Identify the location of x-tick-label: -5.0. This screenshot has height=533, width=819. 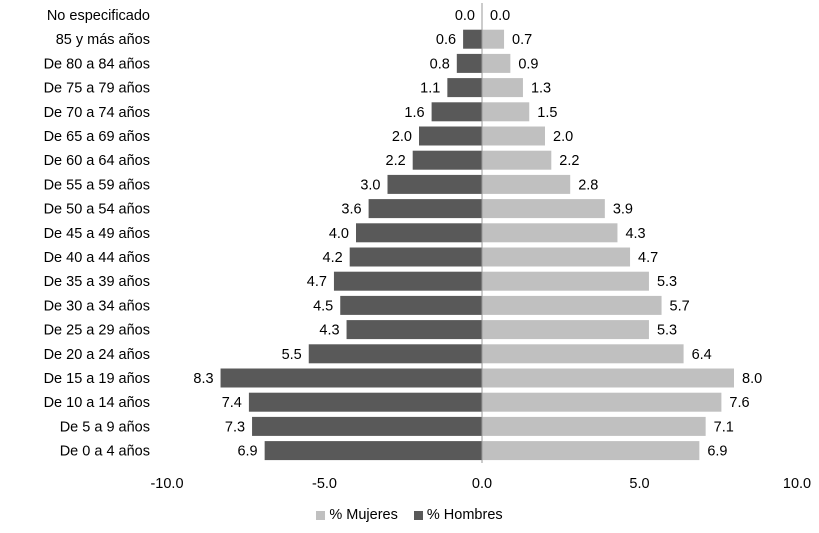
(324, 484).